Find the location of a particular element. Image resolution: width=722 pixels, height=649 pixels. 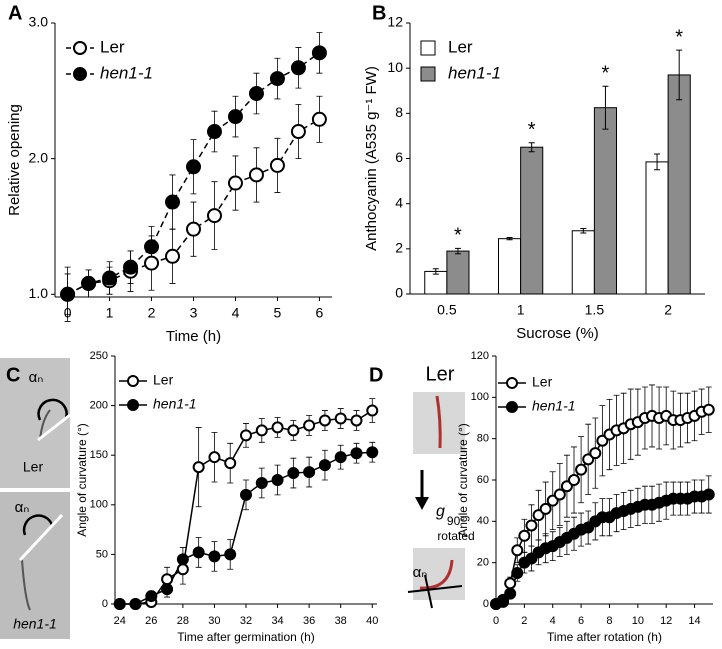

series-line is located at coordinates (246, 528).